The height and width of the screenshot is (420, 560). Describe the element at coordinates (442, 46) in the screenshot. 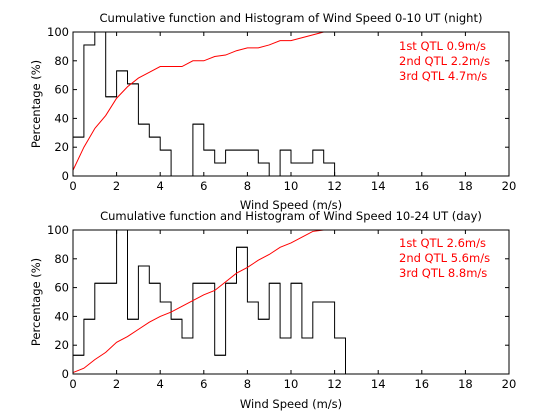

I see `annotation-q1: 1st QTL 0.9m/s` at that location.